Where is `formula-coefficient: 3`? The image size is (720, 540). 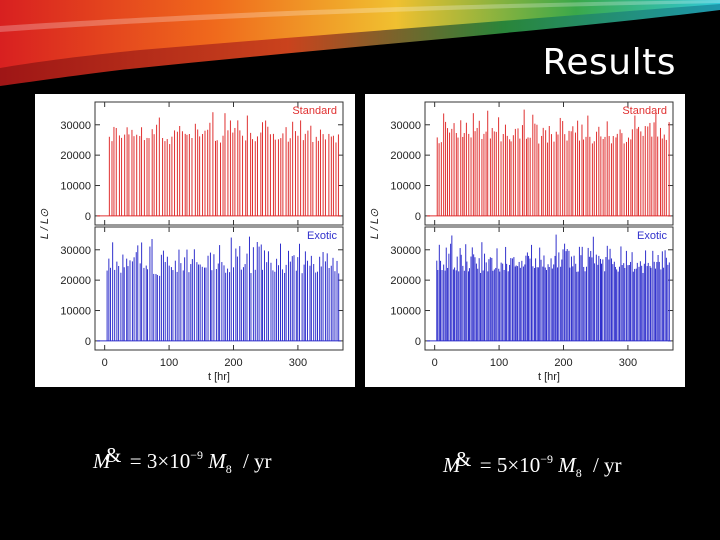
formula-coefficient: 3 is located at coordinates (152, 461).